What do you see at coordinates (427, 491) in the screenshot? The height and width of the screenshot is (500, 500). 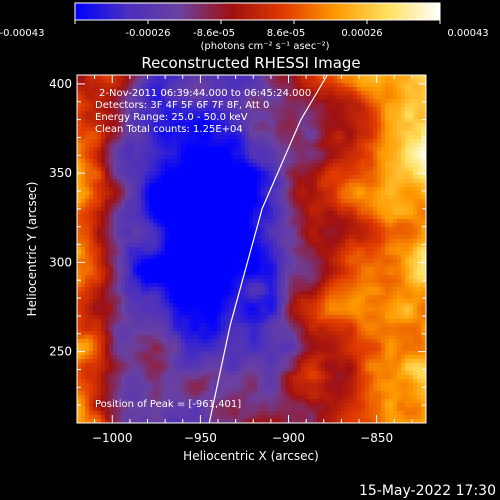 I see `footer-date: 15-May-2022 17:30` at bounding box center [427, 491].